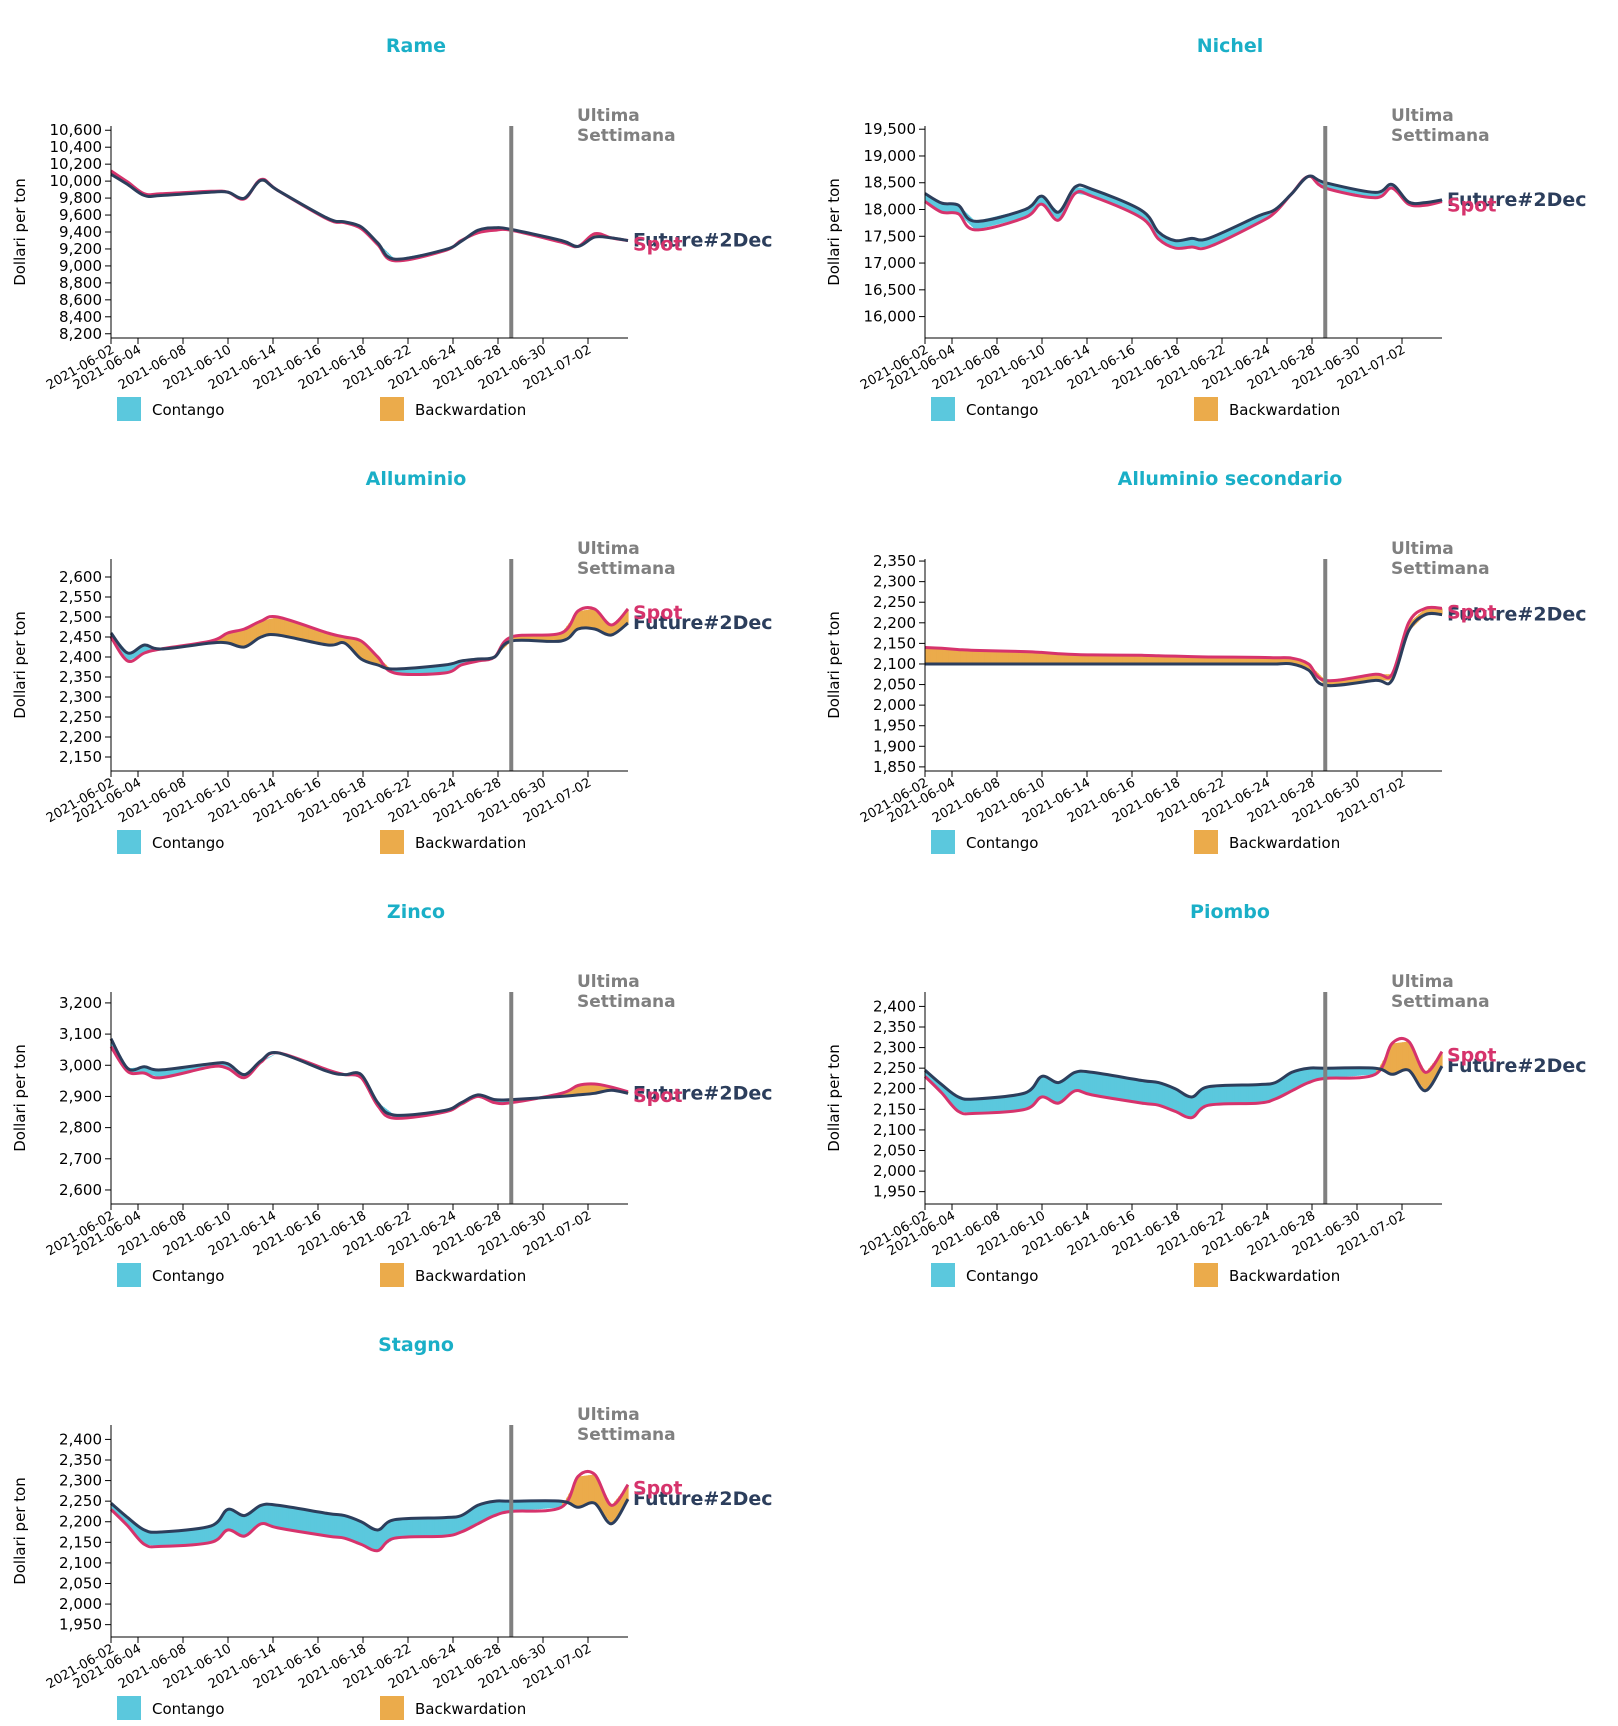 The image size is (1618, 1726). What do you see at coordinates (80, 1439) in the screenshot?
I see `y-tick-label: 2,400` at bounding box center [80, 1439].